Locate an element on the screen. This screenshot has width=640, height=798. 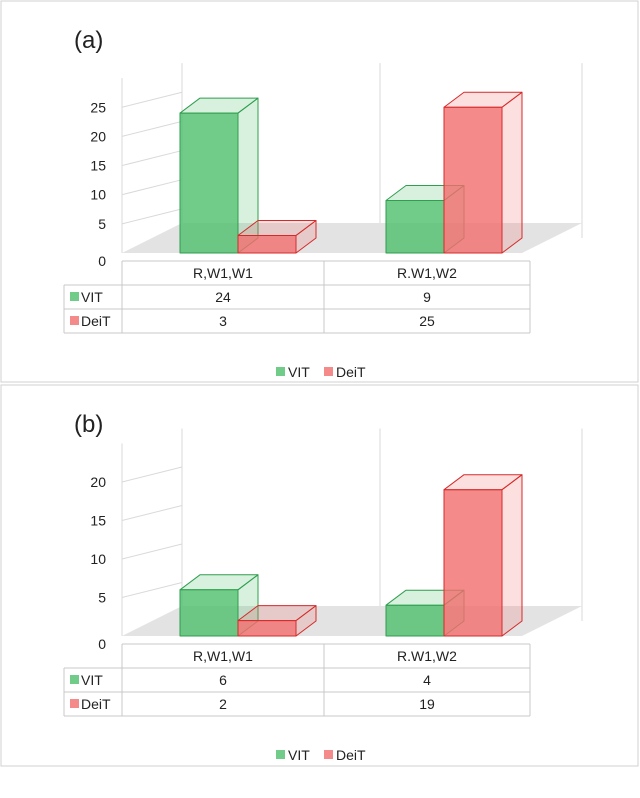
table-value: 3 is located at coordinates (223, 321).